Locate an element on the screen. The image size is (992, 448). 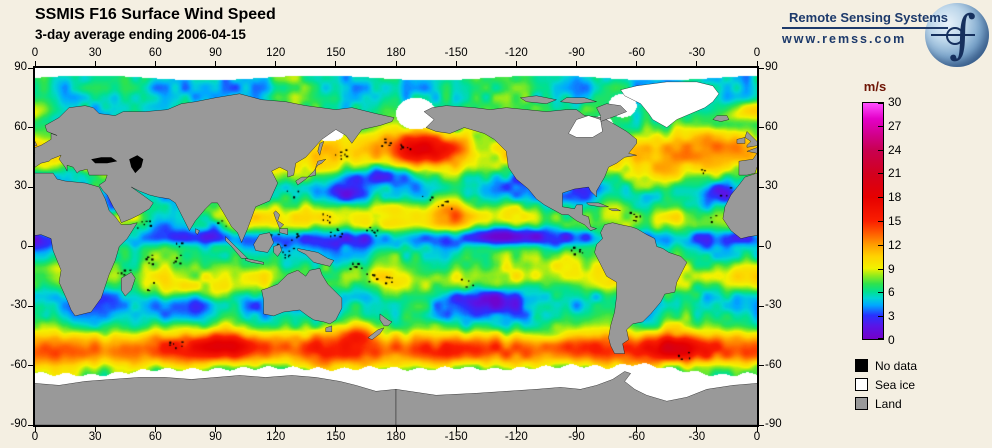
lon-tick-label: -150 is located at coordinates (456, 53).